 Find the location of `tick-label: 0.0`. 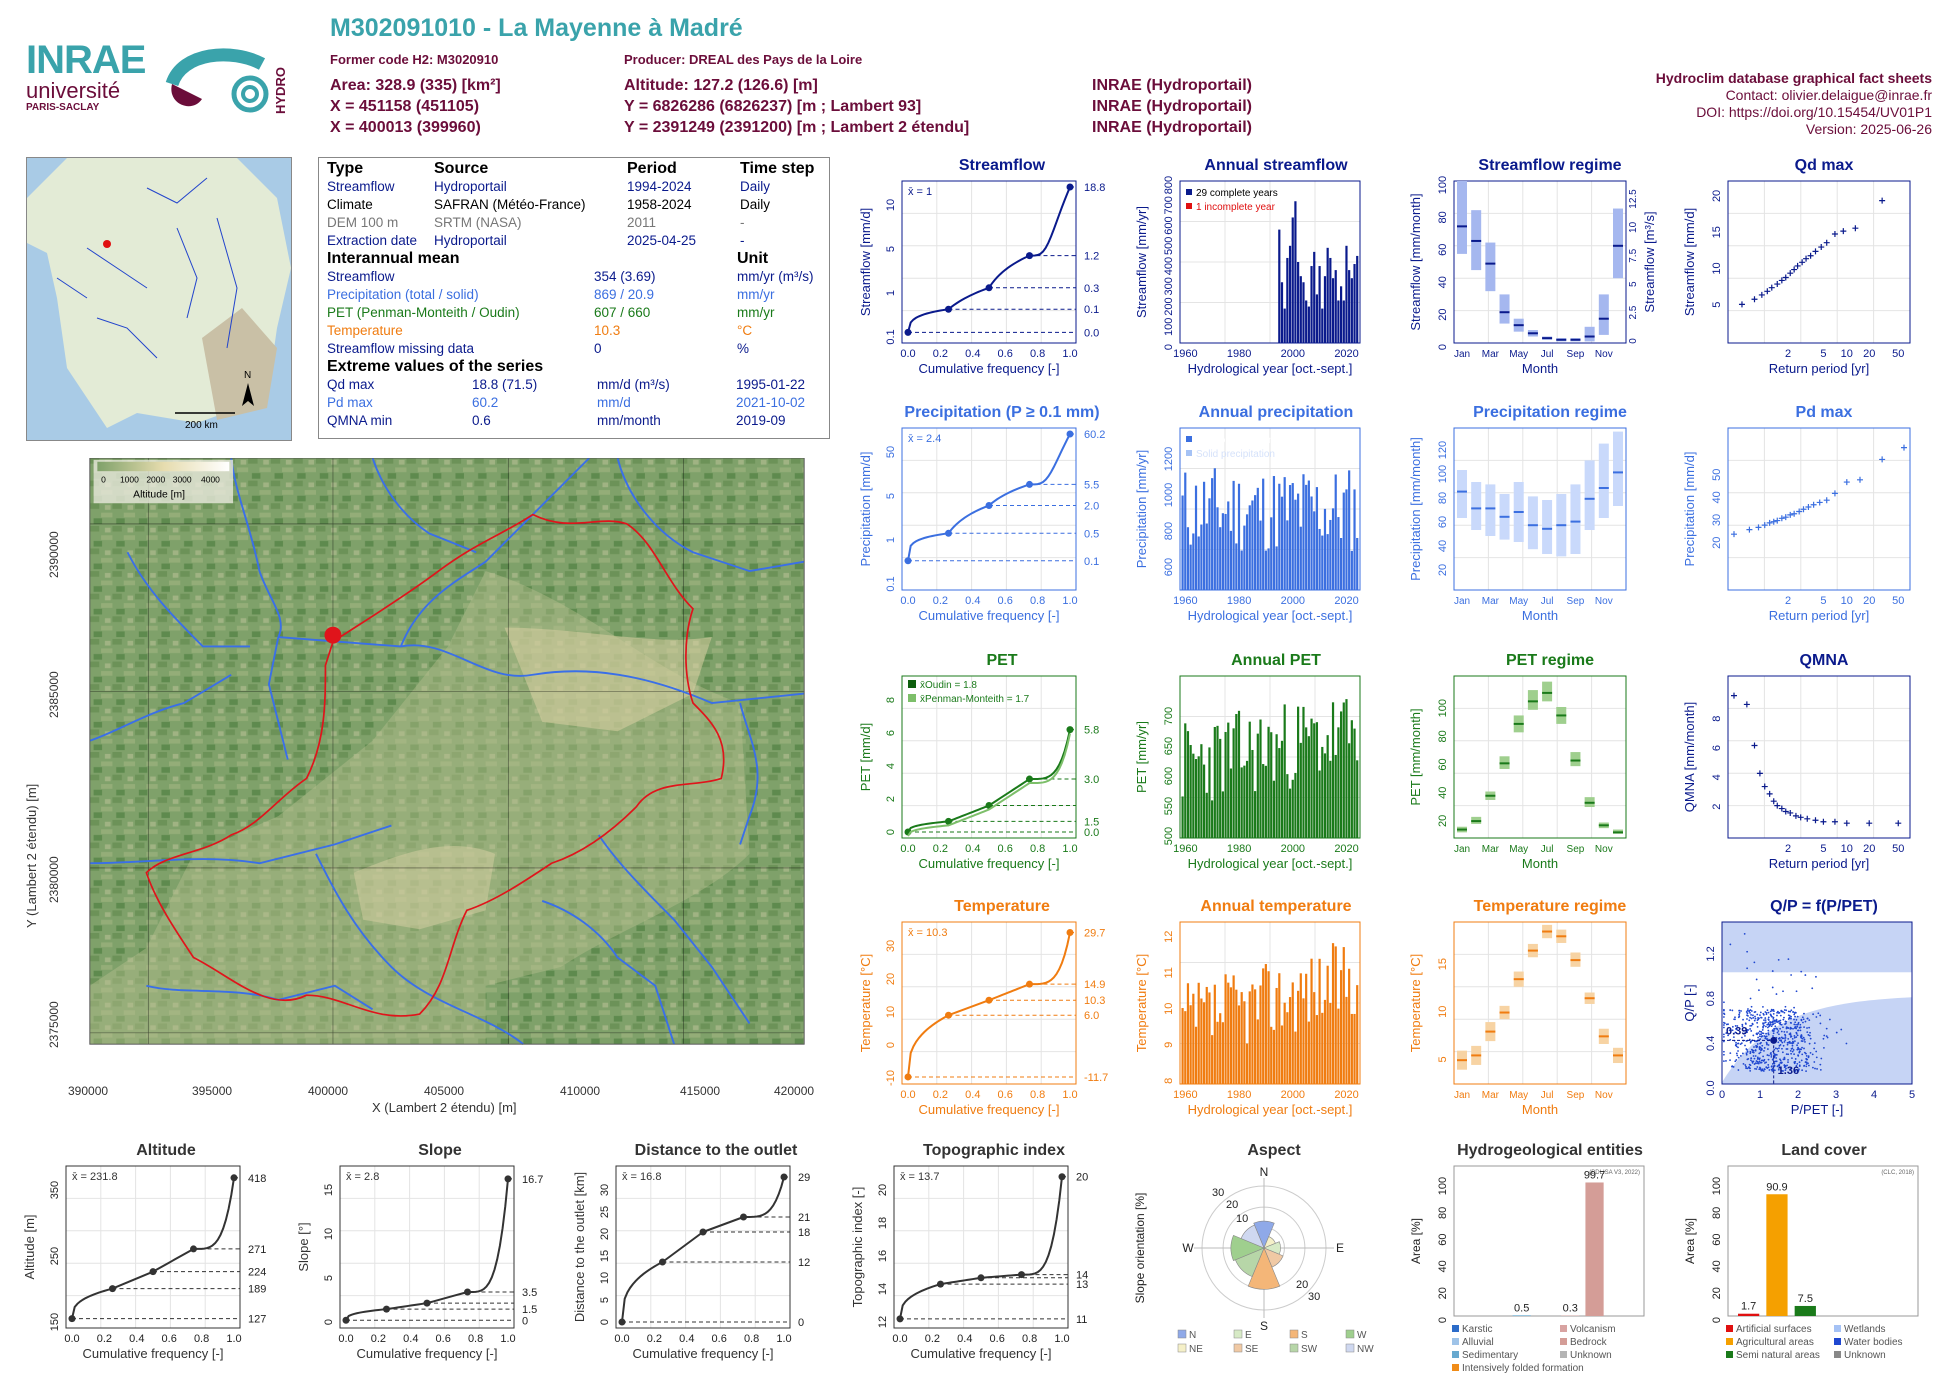

tick-label: 0.0 is located at coordinates (907, 849).